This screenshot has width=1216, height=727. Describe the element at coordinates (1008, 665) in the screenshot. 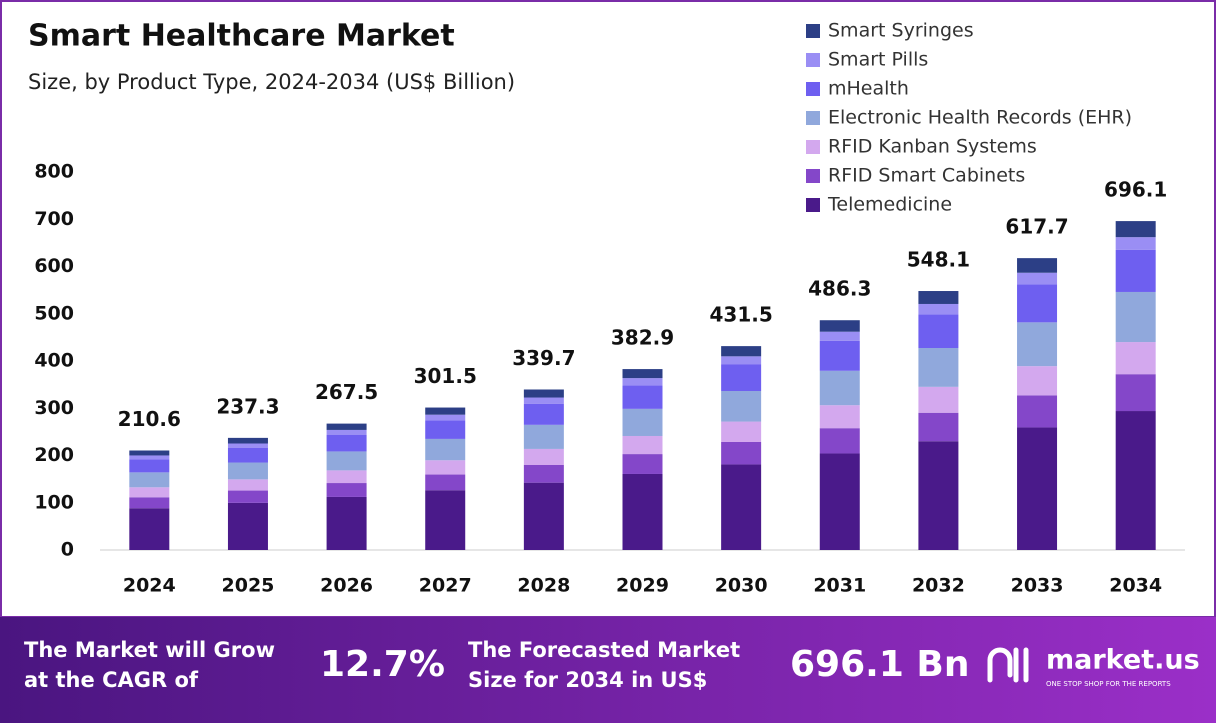

I see `brand-logo` at that location.